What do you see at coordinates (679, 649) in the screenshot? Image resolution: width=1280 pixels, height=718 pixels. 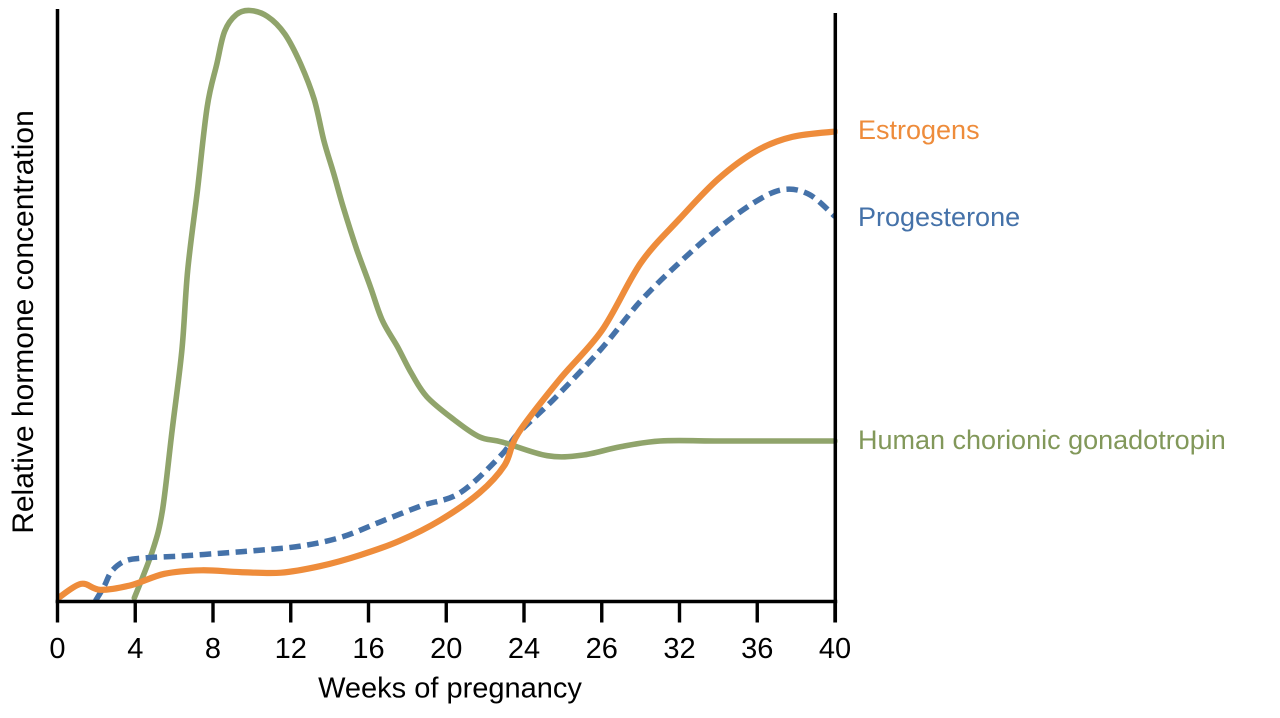 I see `x-tick-label: 32` at bounding box center [679, 649].